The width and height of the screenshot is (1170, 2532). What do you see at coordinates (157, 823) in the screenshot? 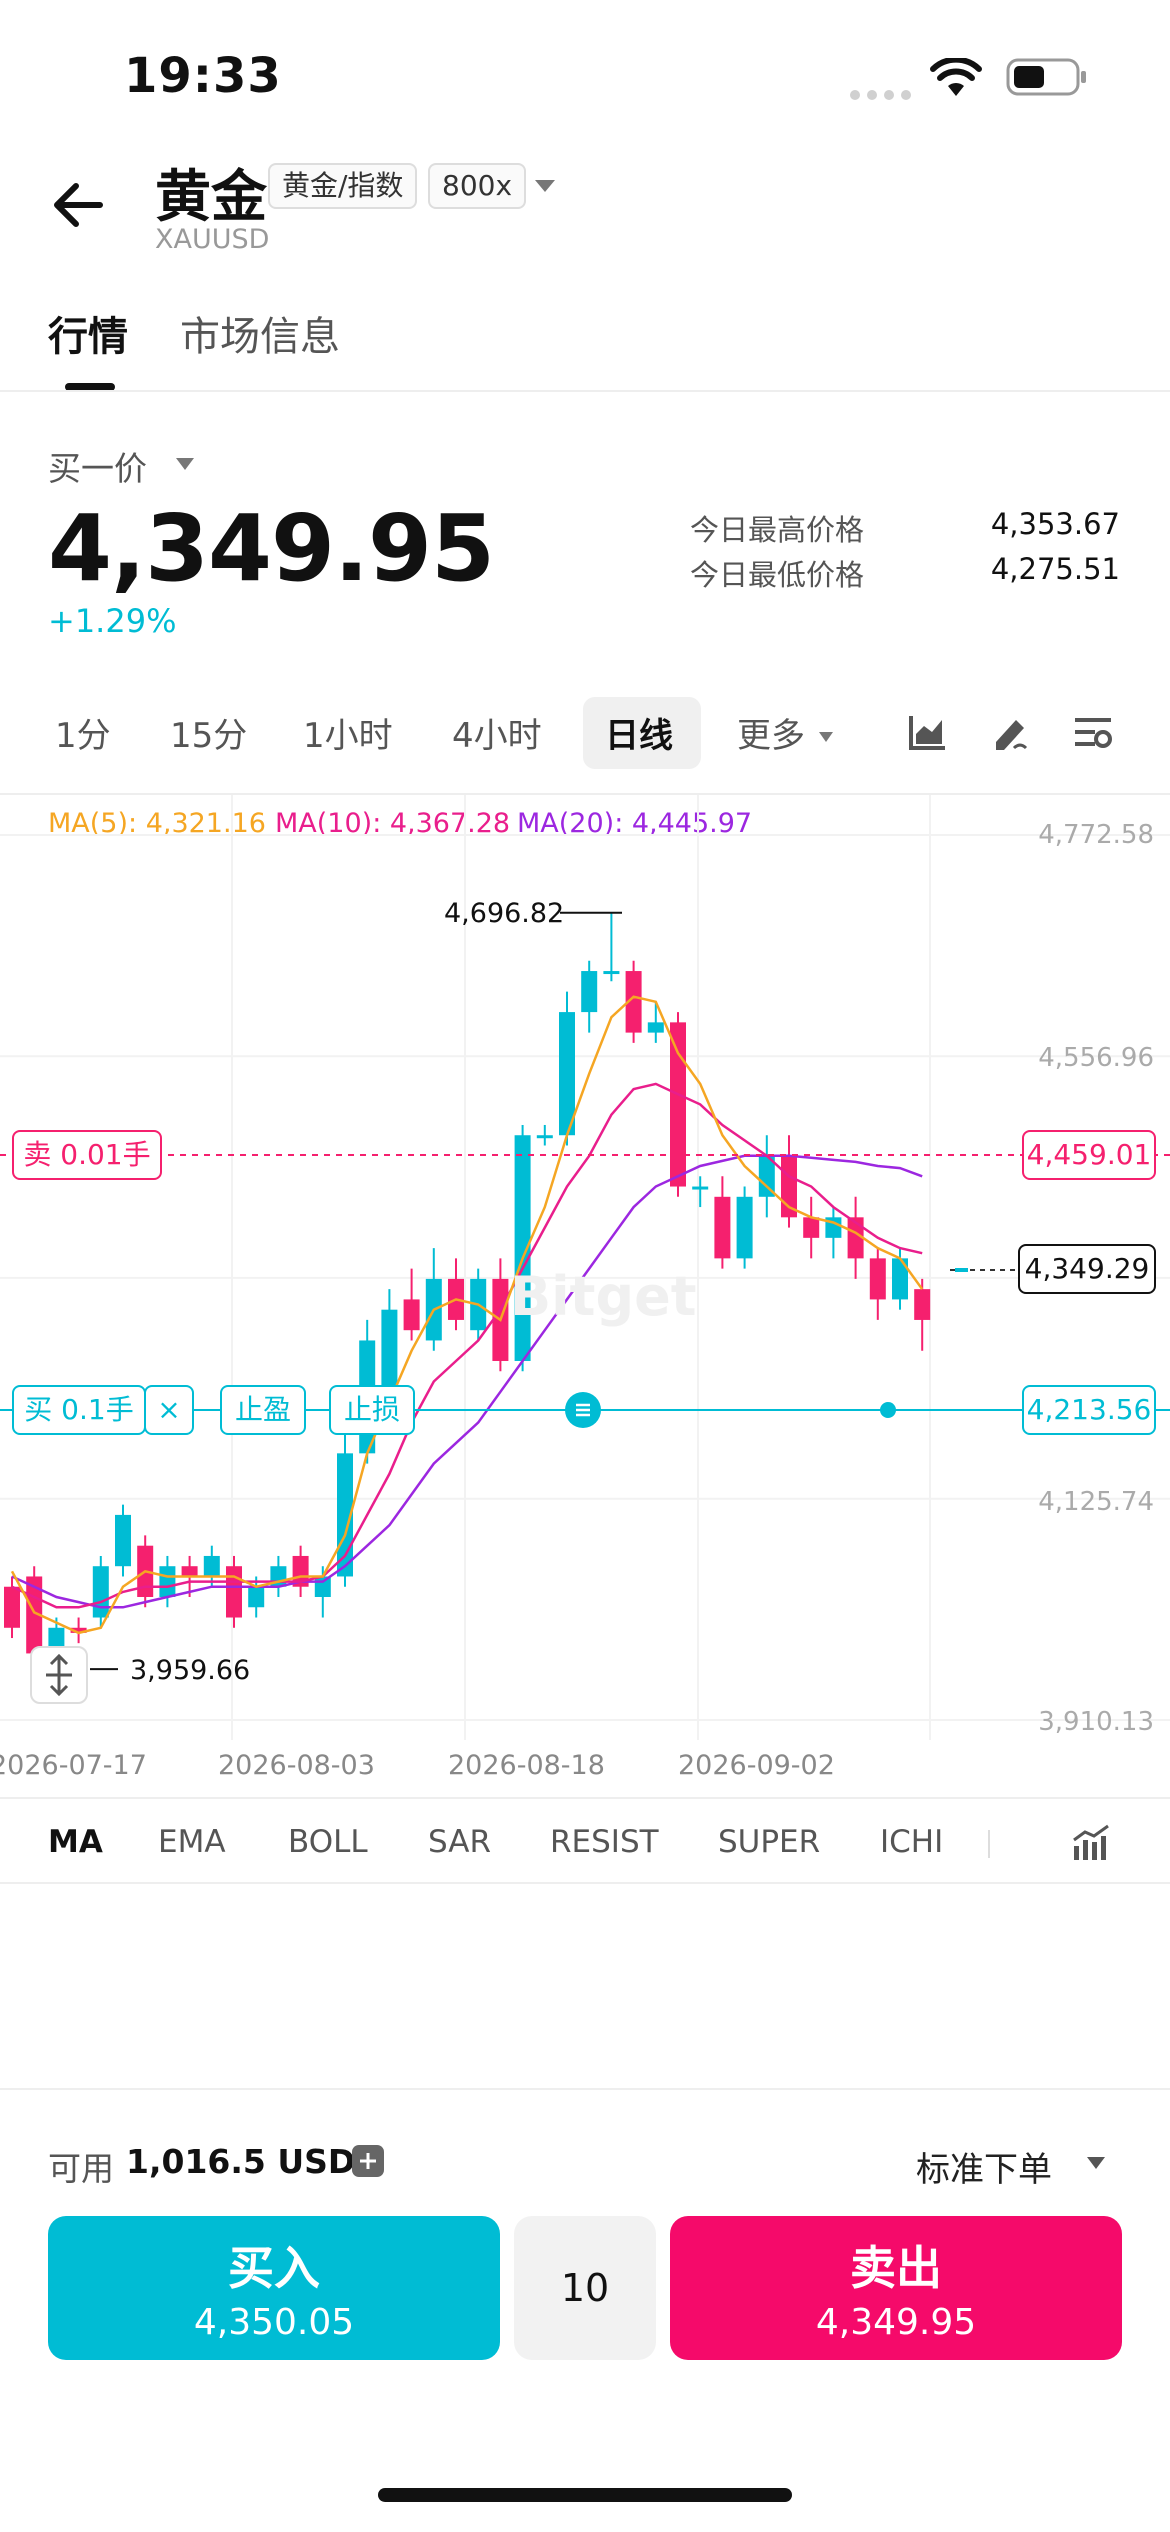
I see `ma5-legend: MA(5): 4,321.16` at bounding box center [157, 823].